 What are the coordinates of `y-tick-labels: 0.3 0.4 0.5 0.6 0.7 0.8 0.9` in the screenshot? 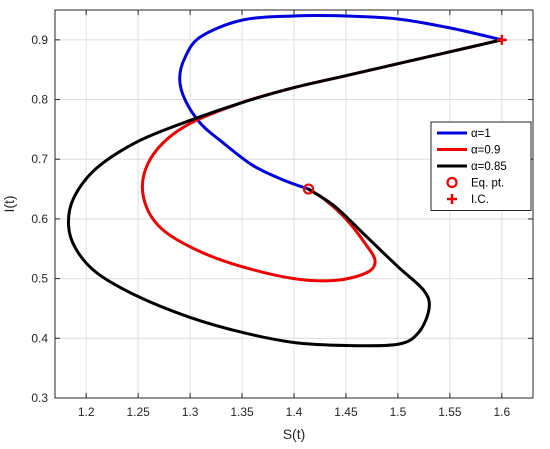 It's located at (39, 219).